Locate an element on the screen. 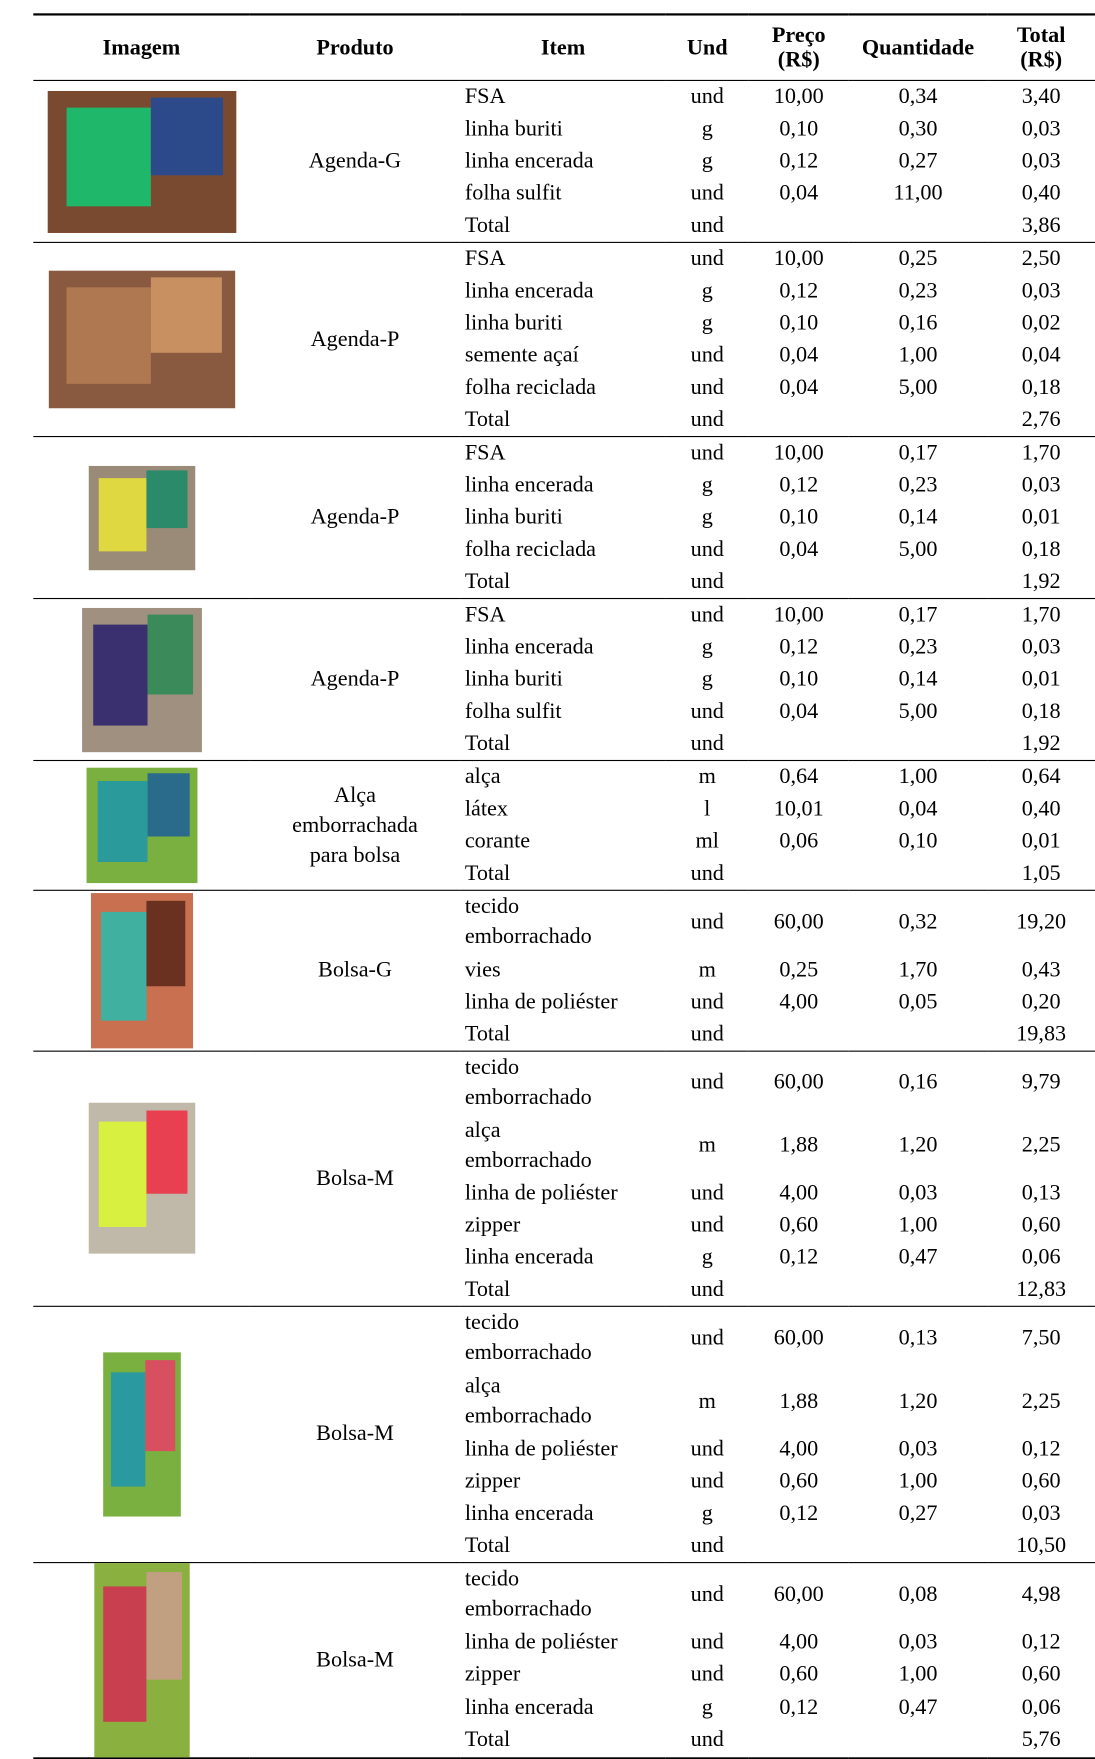  quantity-cell: 0,03 is located at coordinates (918, 1448).